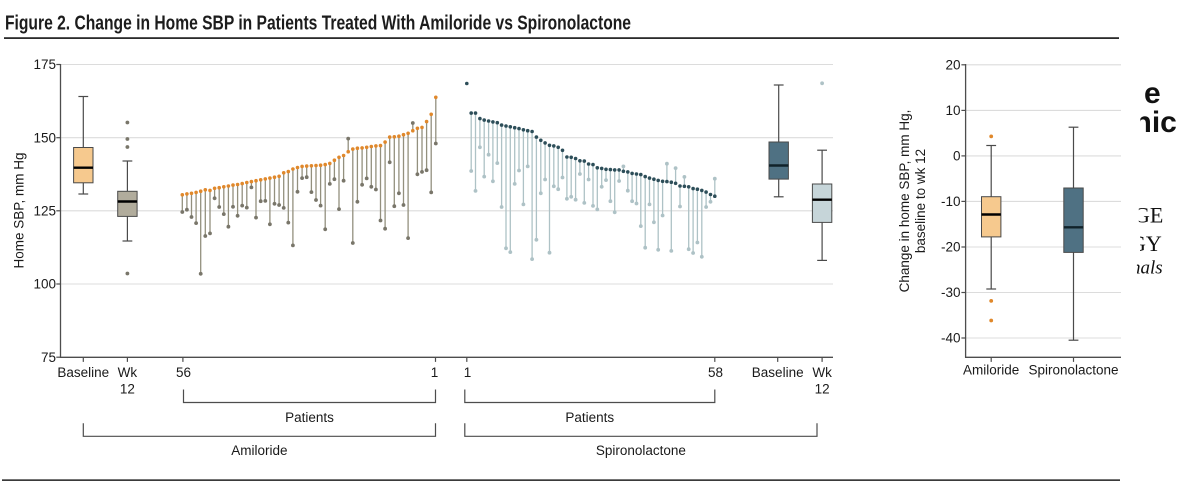 The image size is (1200, 489). What do you see at coordinates (1147, 267) in the screenshot?
I see `svg-text: nals` at bounding box center [1147, 267].